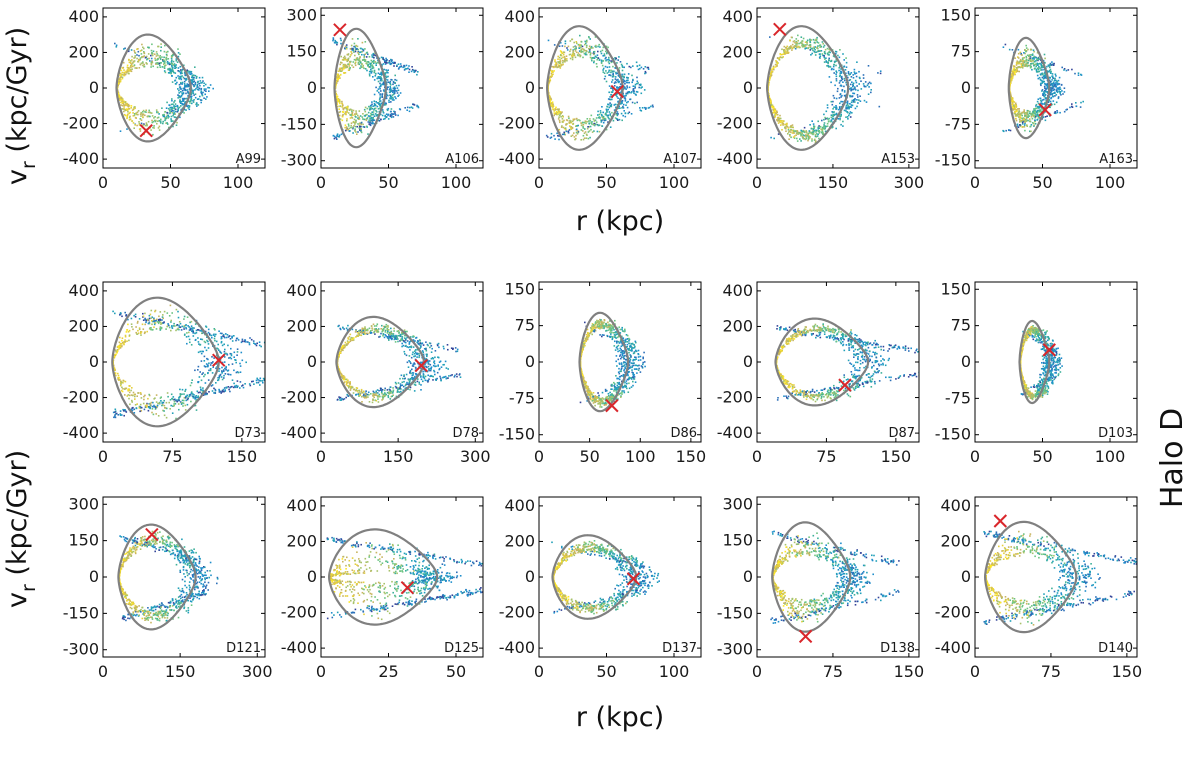 The height and width of the screenshot is (763, 1200). I want to click on current-position-marker, so click(340, 30).